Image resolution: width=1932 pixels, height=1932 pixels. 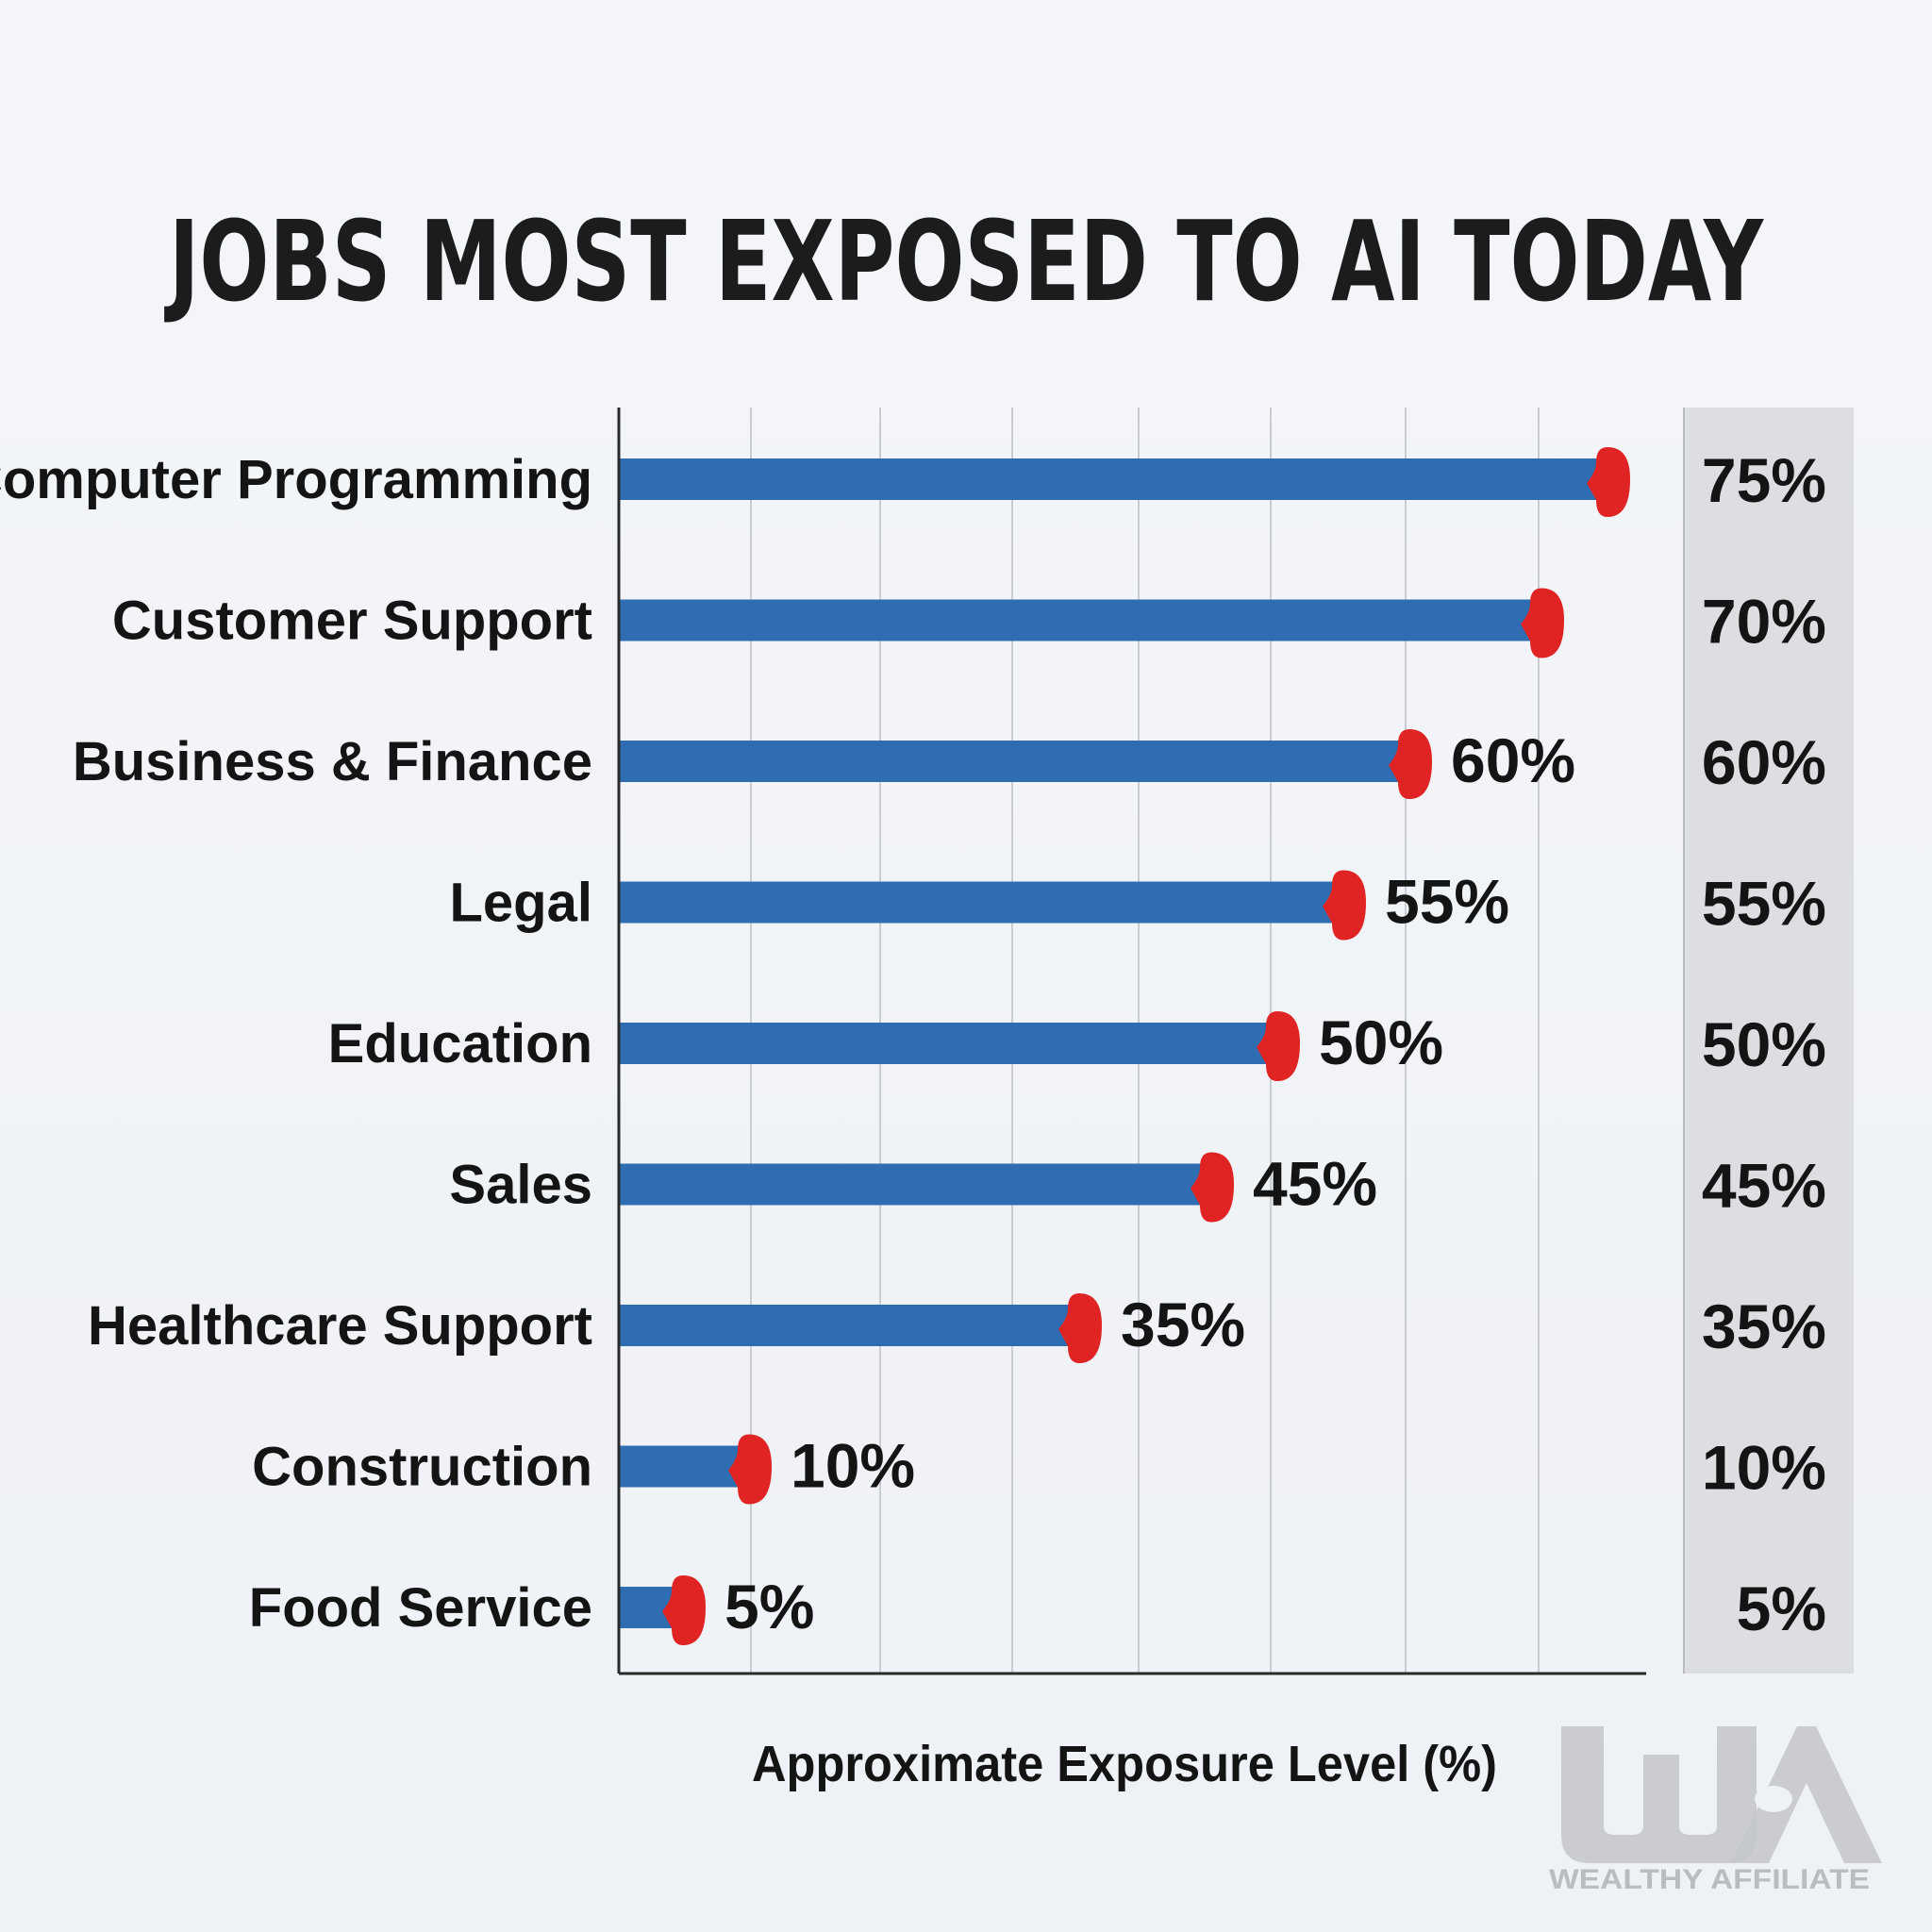 I want to click on side-panel-value-label: 35%, so click(x=1764, y=1326).